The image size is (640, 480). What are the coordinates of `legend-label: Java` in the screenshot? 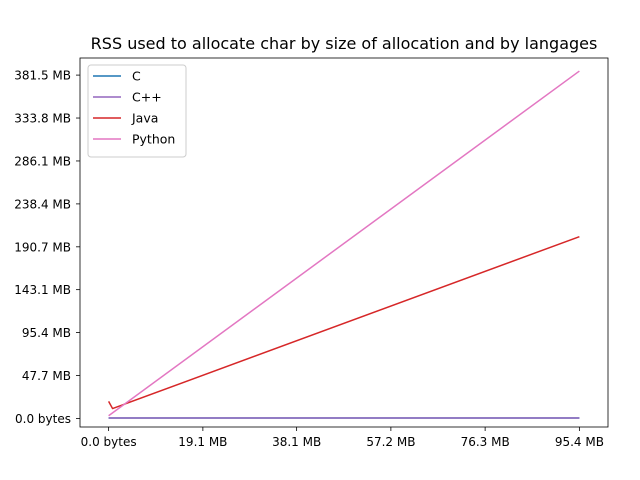 It's located at (144, 118).